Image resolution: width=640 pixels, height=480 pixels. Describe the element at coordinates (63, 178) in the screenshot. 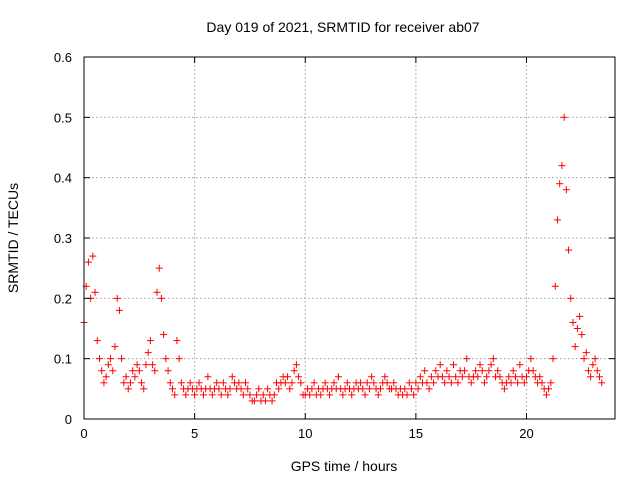

I see `y-tick-label: 0.4` at that location.